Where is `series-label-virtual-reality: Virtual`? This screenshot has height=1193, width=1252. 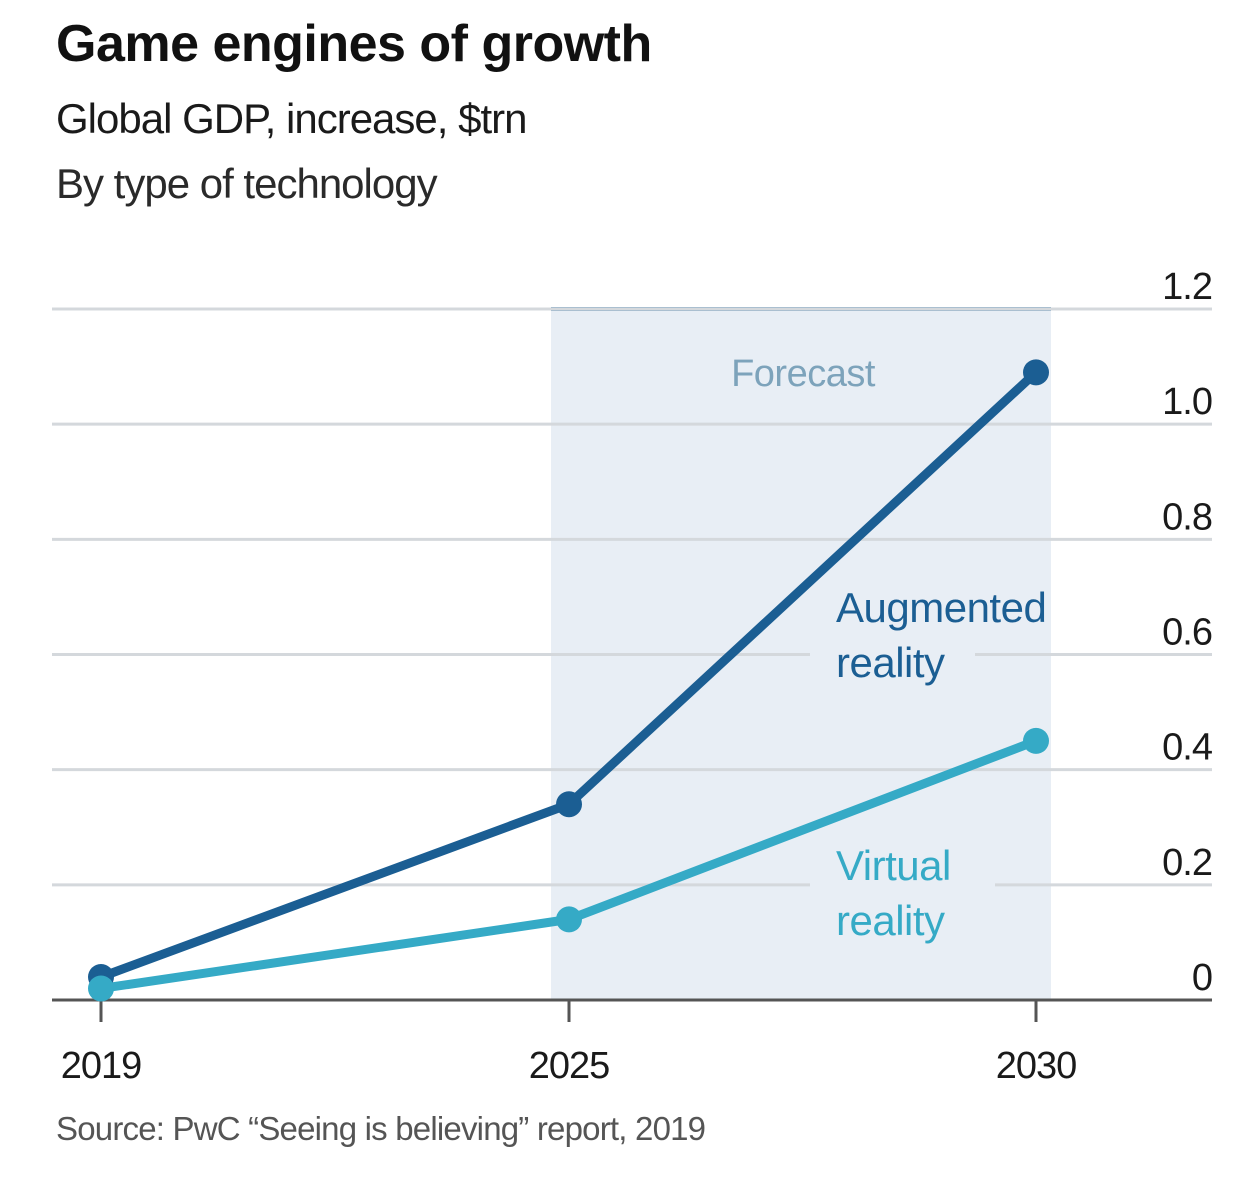
series-label-virtual-reality: Virtual is located at coordinates (893, 865).